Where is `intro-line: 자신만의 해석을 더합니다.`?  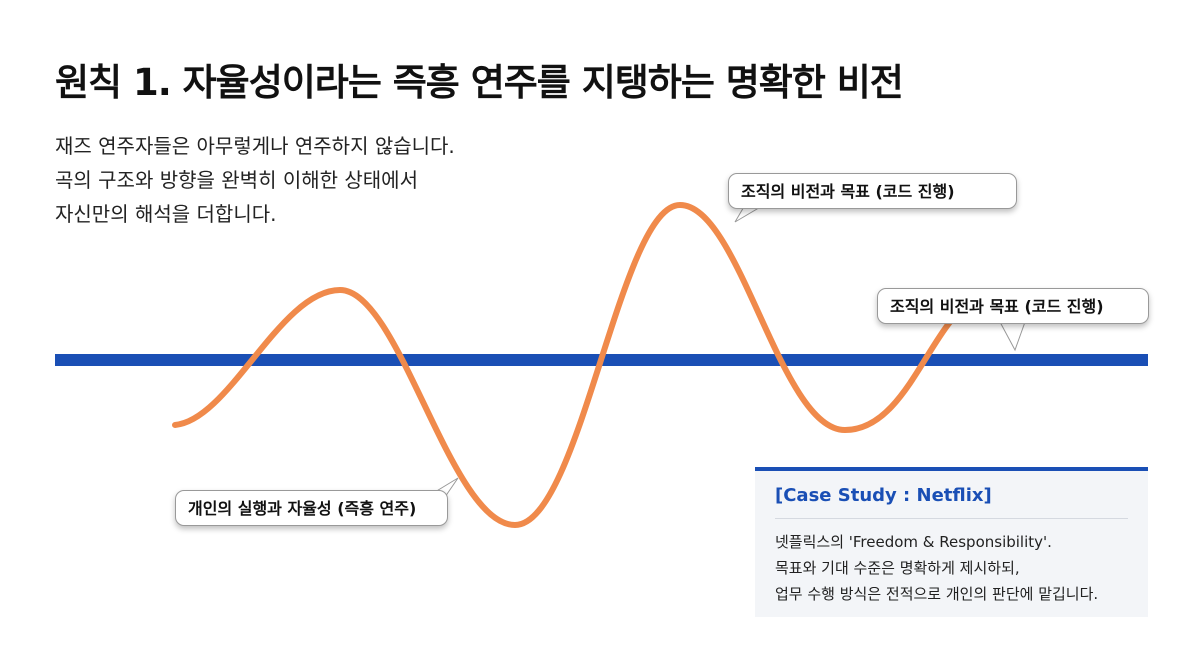 intro-line: 자신만의 해석을 더합니다. is located at coordinates (166, 214).